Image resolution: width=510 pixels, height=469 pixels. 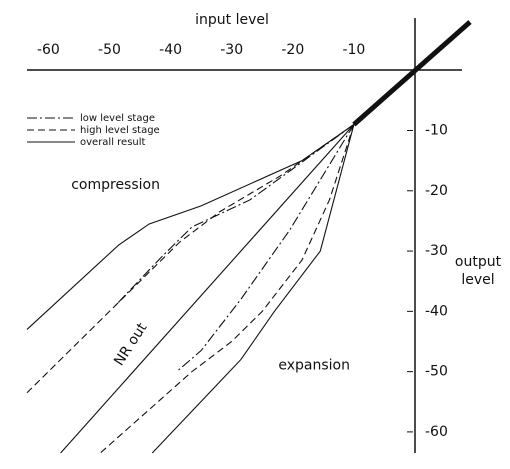 What do you see at coordinates (478, 262) in the screenshot?
I see `y-label: output` at bounding box center [478, 262].